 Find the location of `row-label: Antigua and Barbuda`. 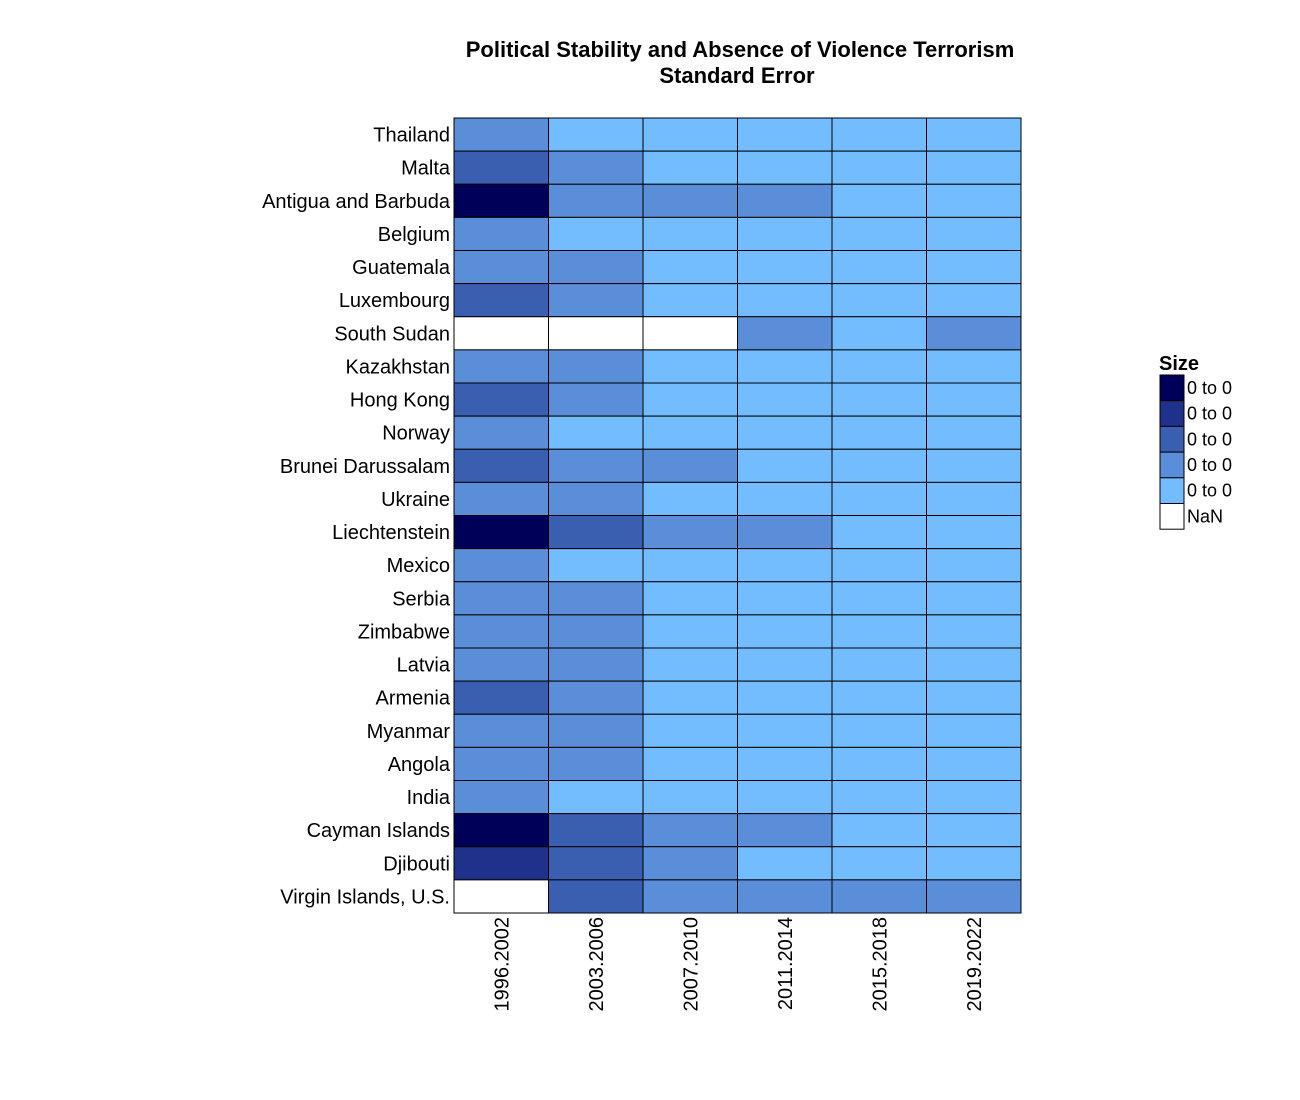

row-label: Antigua and Barbuda is located at coordinates (356, 202).